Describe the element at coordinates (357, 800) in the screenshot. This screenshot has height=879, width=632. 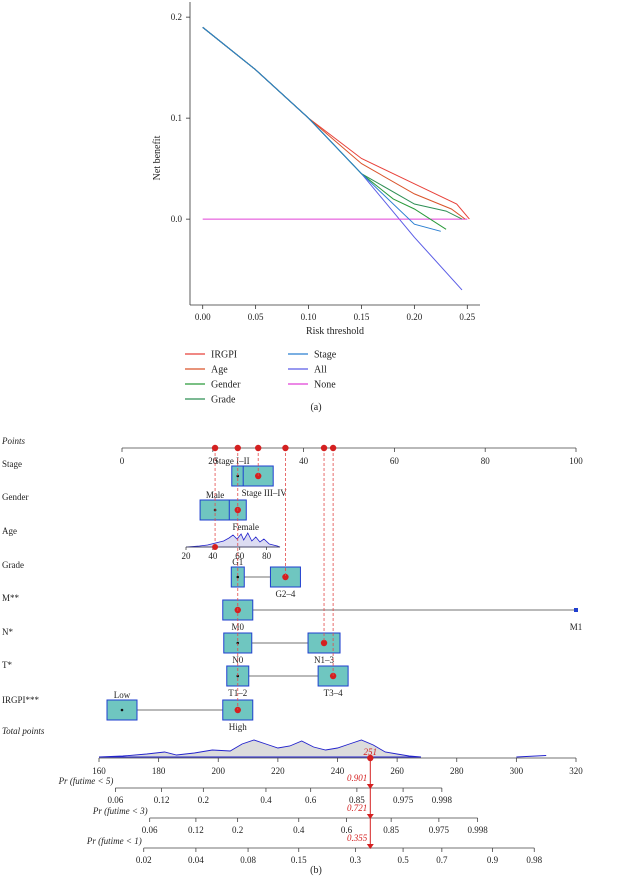
I see `probability-tick-label: 0.85` at that location.